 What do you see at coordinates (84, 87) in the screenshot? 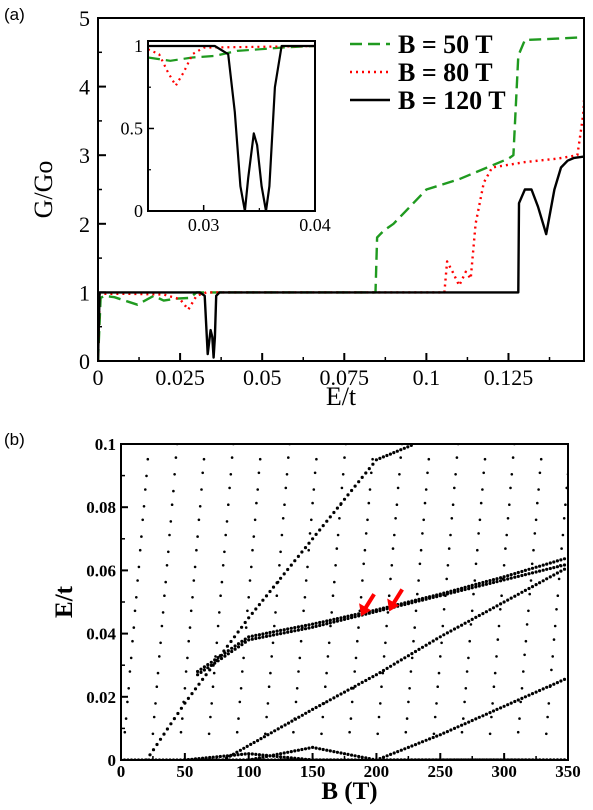
I see `y-tick-label-a: 4` at bounding box center [84, 87].